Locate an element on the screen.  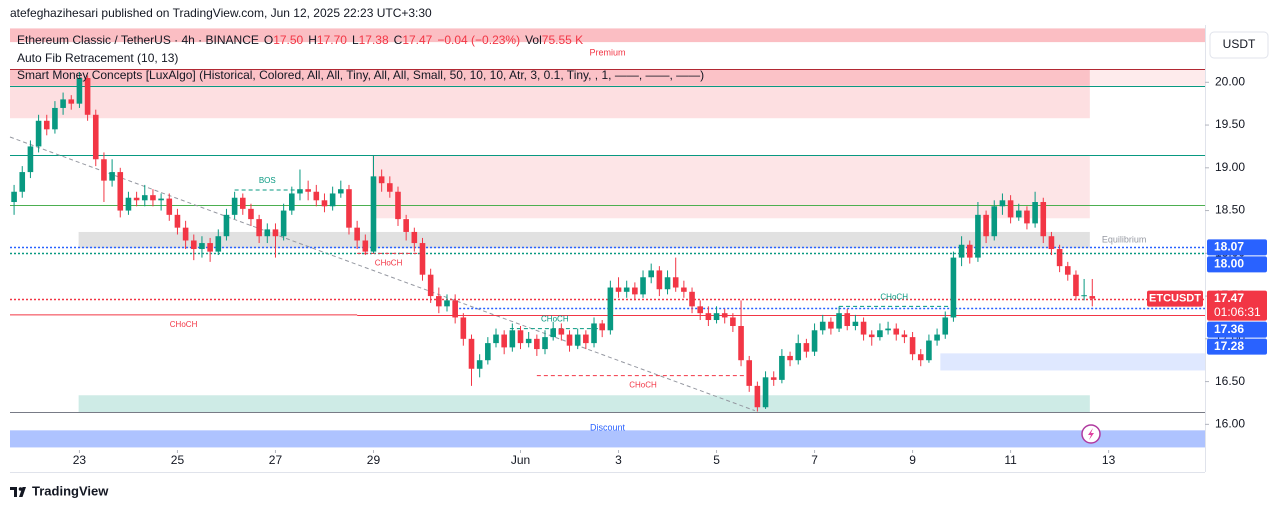
structure-label: BOS is located at coordinates (267, 180).